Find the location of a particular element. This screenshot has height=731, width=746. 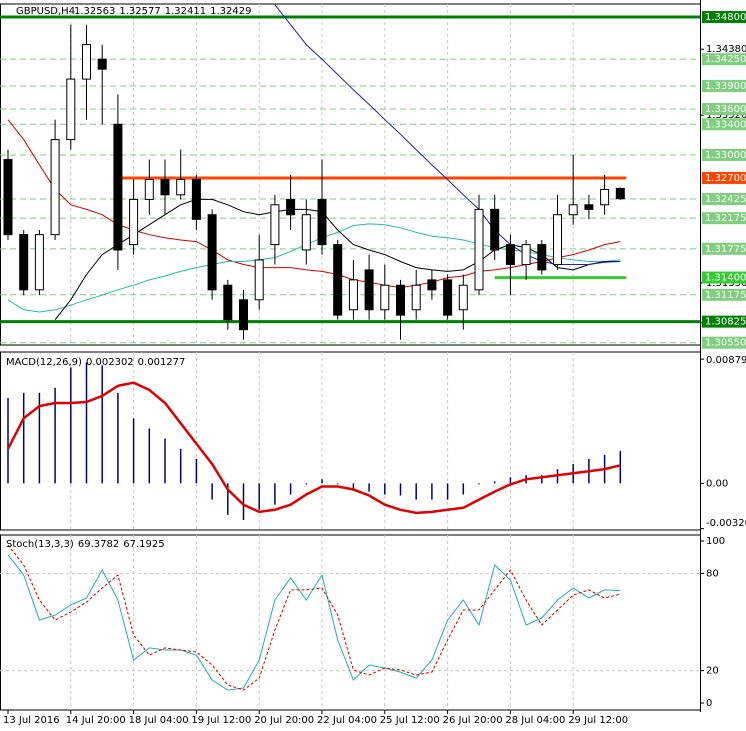

level-label: 1.32175 is located at coordinates (725, 218).